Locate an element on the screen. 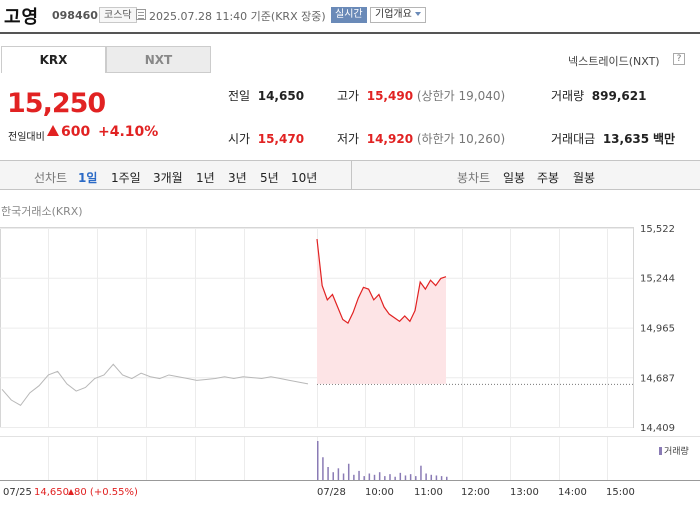  stock-code: 098460 is located at coordinates (75, 15).